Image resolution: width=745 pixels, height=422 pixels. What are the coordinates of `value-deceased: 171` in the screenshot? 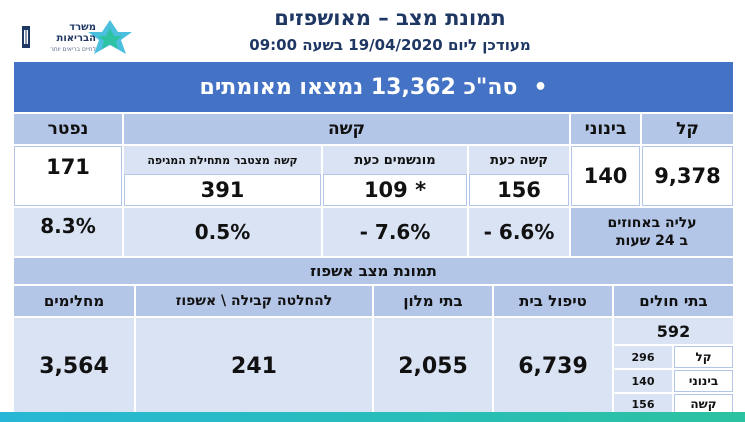 It's located at (68, 176).